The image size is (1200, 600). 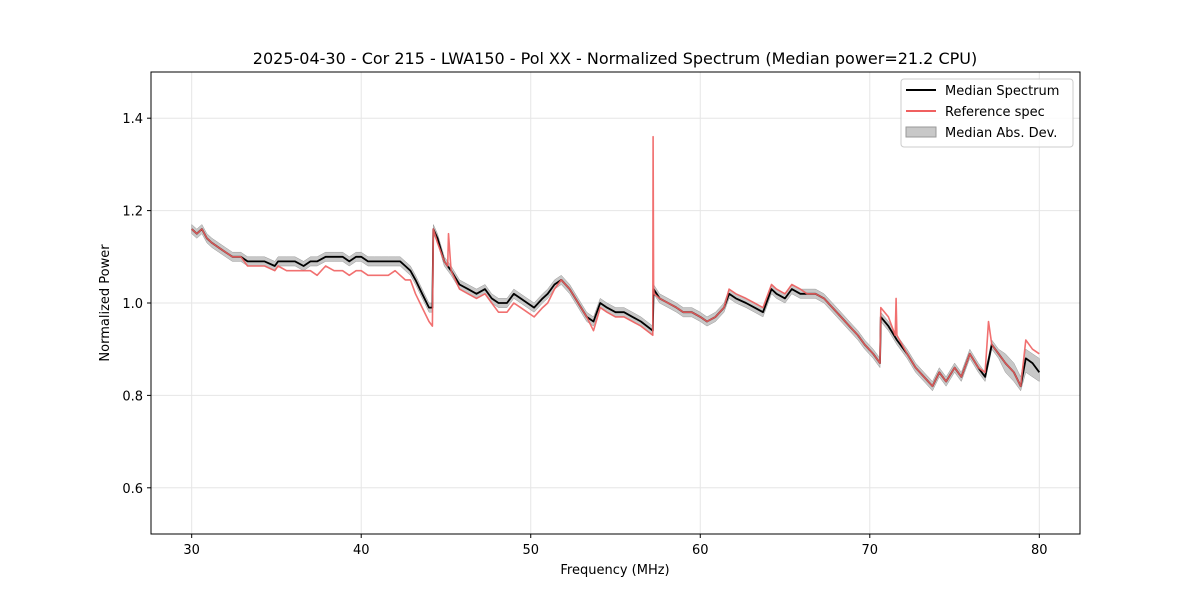 What do you see at coordinates (1002, 91) in the screenshot?
I see `legend-median-label: Median Spectrum` at bounding box center [1002, 91].